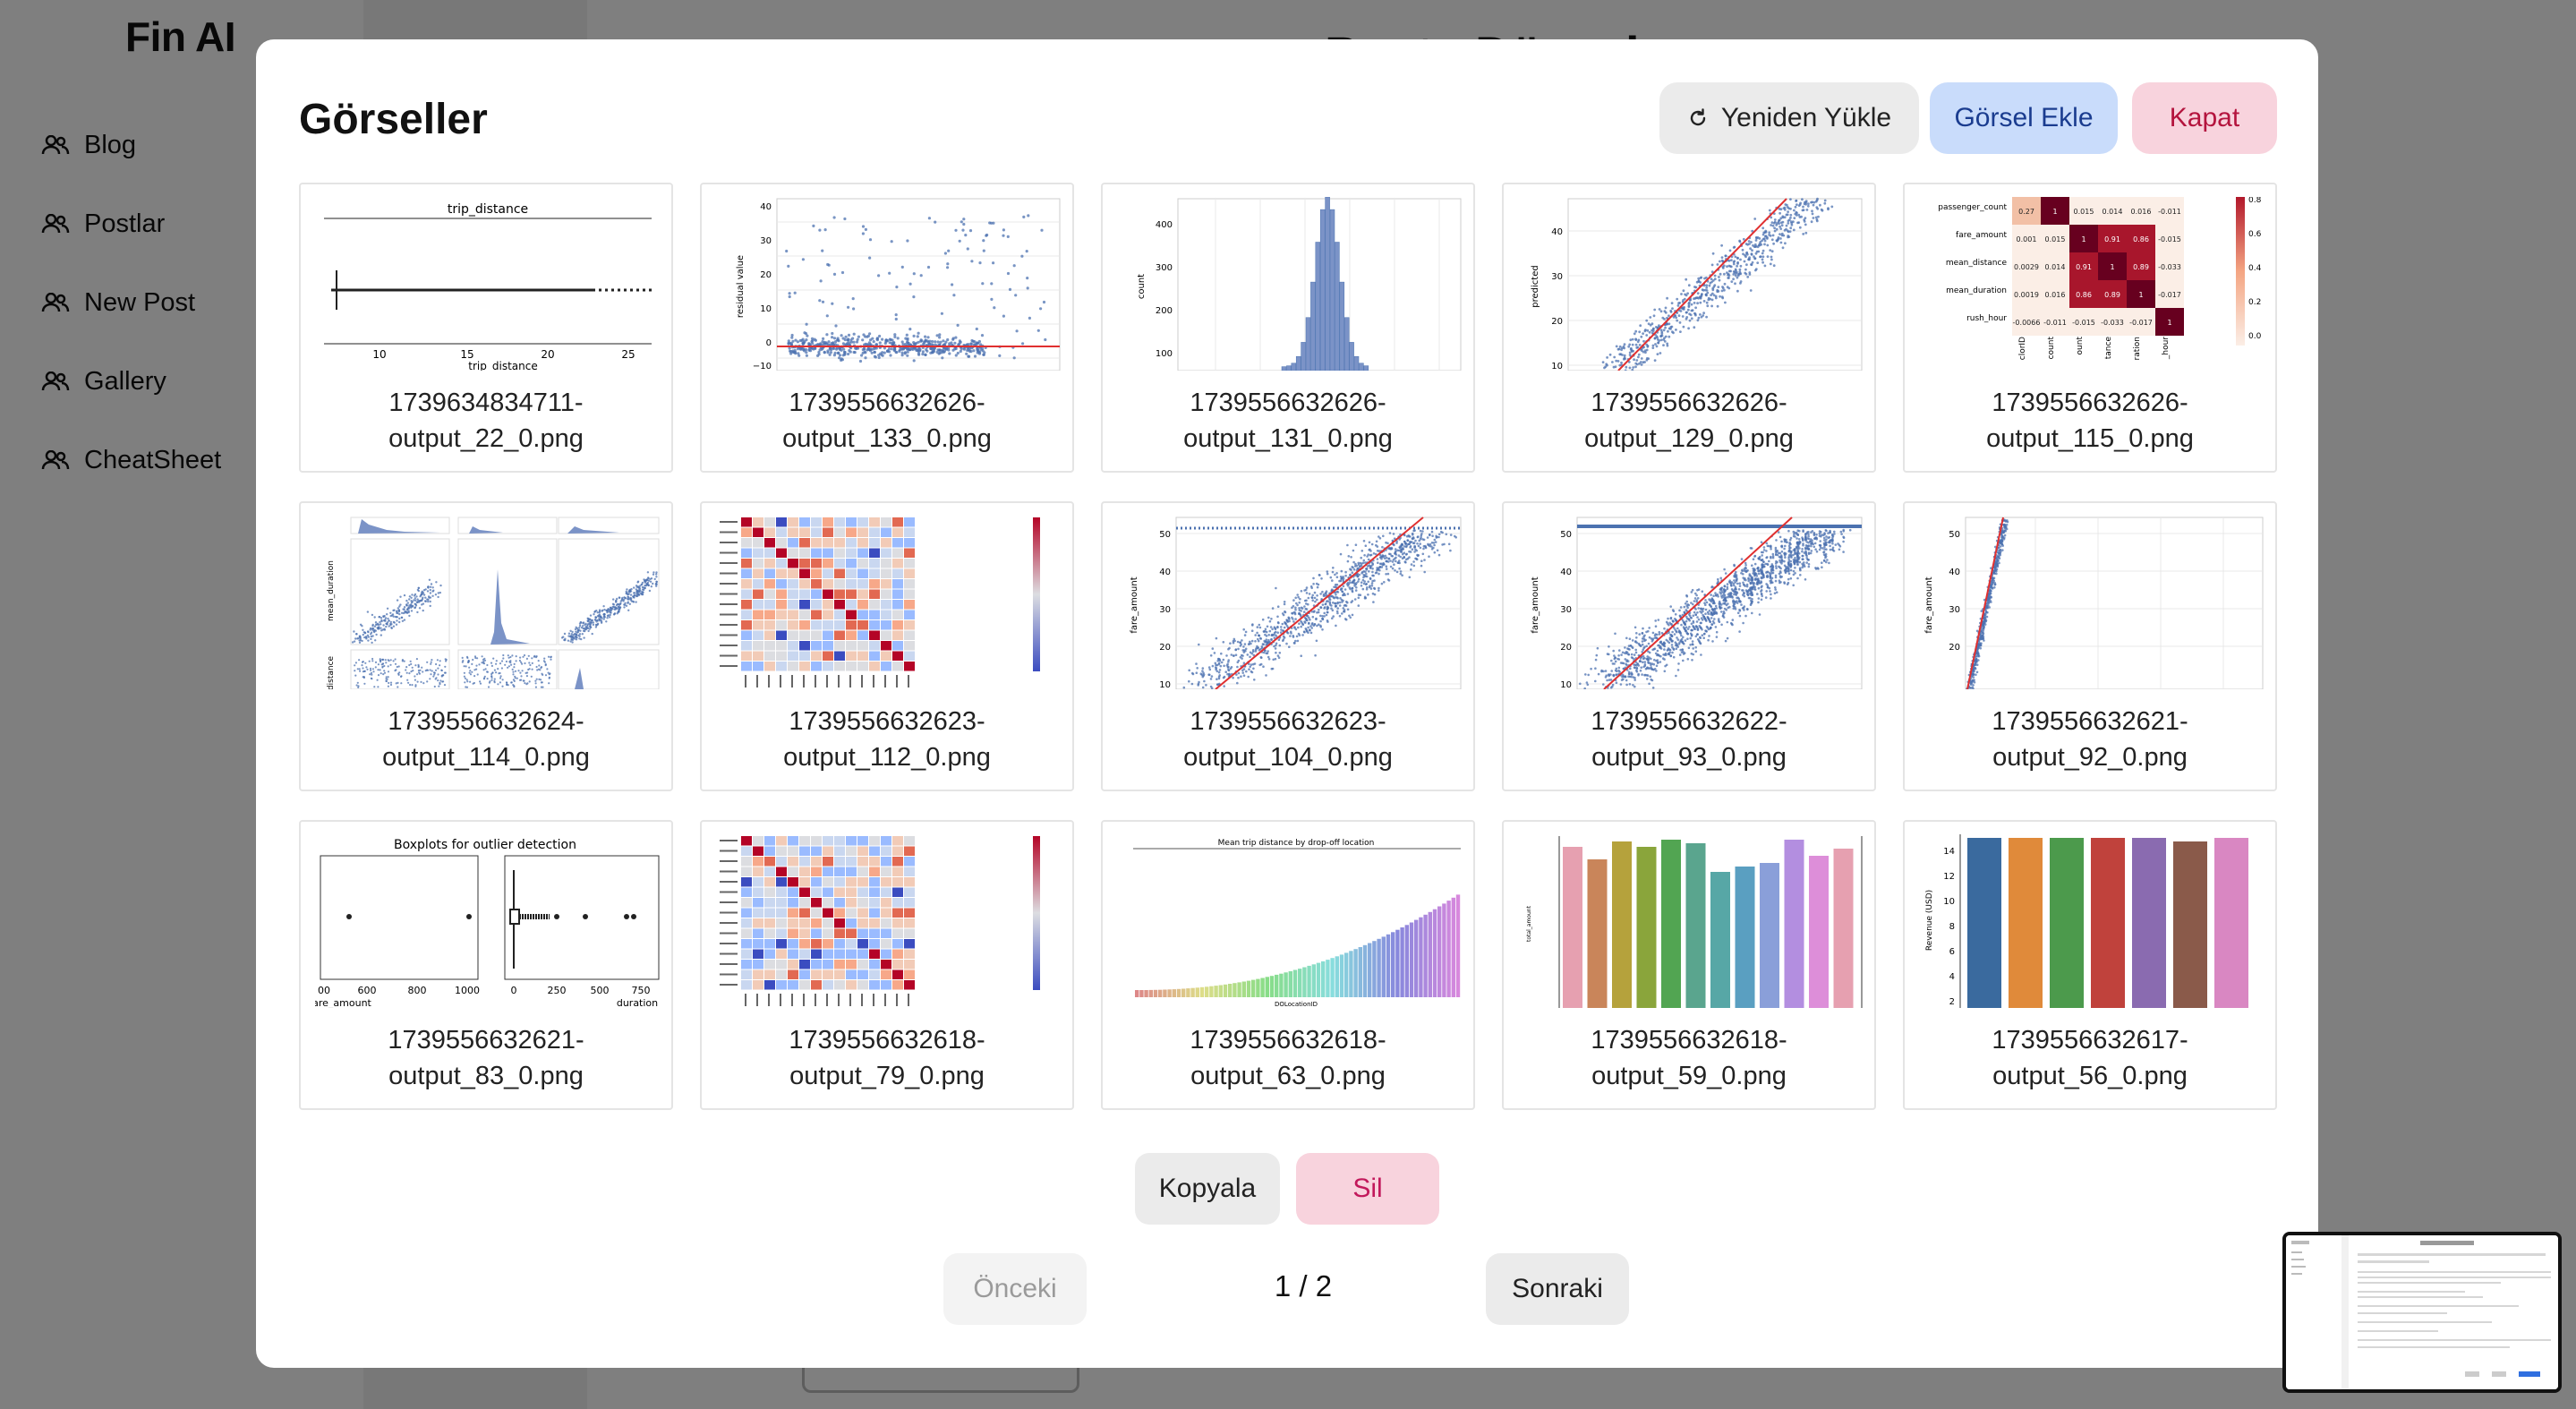 The image size is (2576, 1409). I want to click on reload-button: Yeniden Yükle, so click(1789, 118).